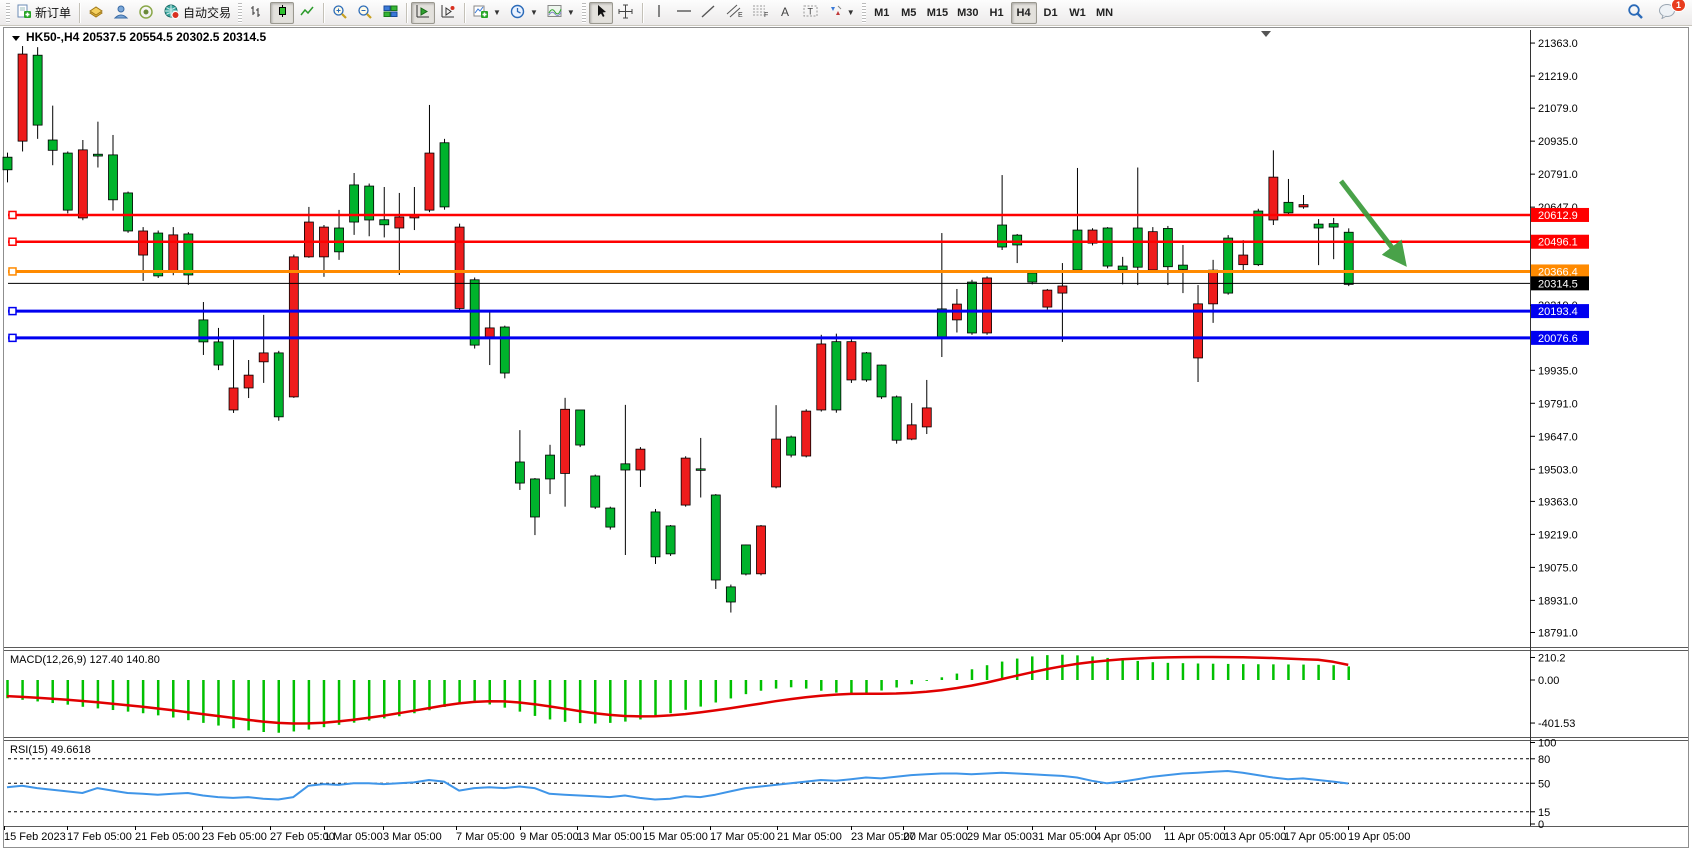  What do you see at coordinates (760, 13) in the screenshot?
I see `fibonacci-button: F` at bounding box center [760, 13].